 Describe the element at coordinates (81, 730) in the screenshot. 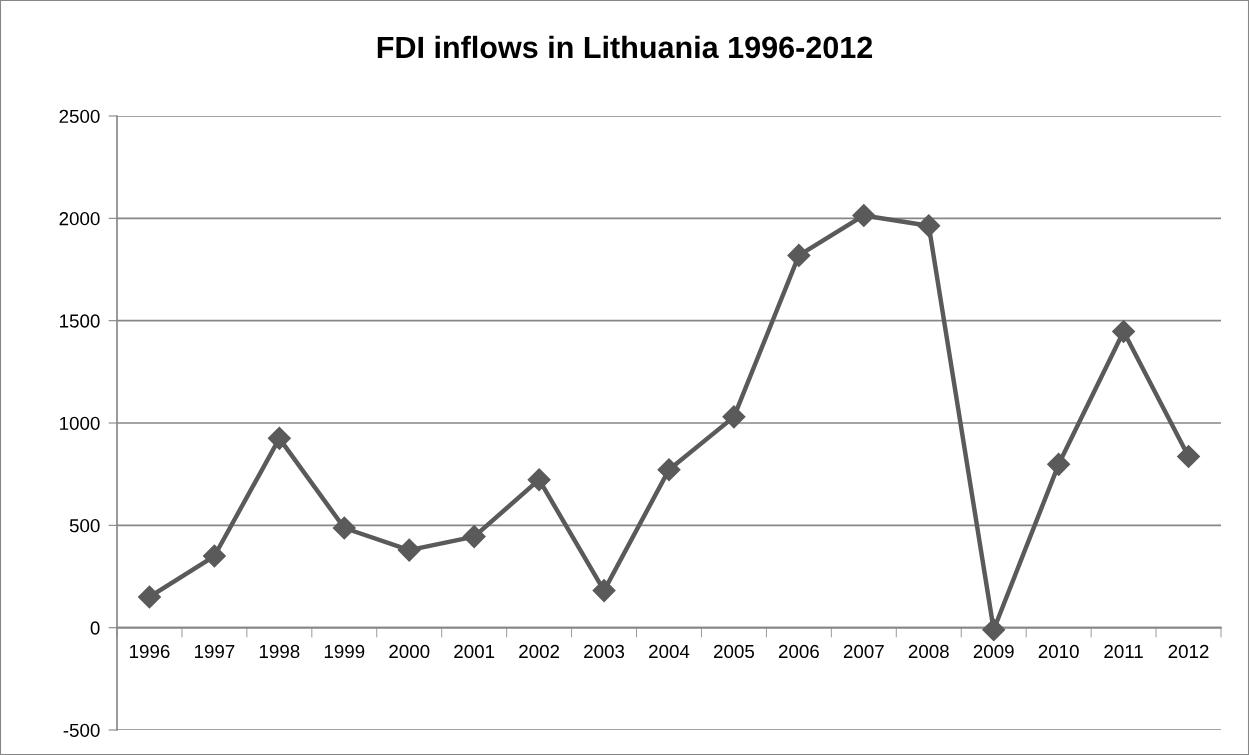

I see `y-tick-label: -500` at that location.